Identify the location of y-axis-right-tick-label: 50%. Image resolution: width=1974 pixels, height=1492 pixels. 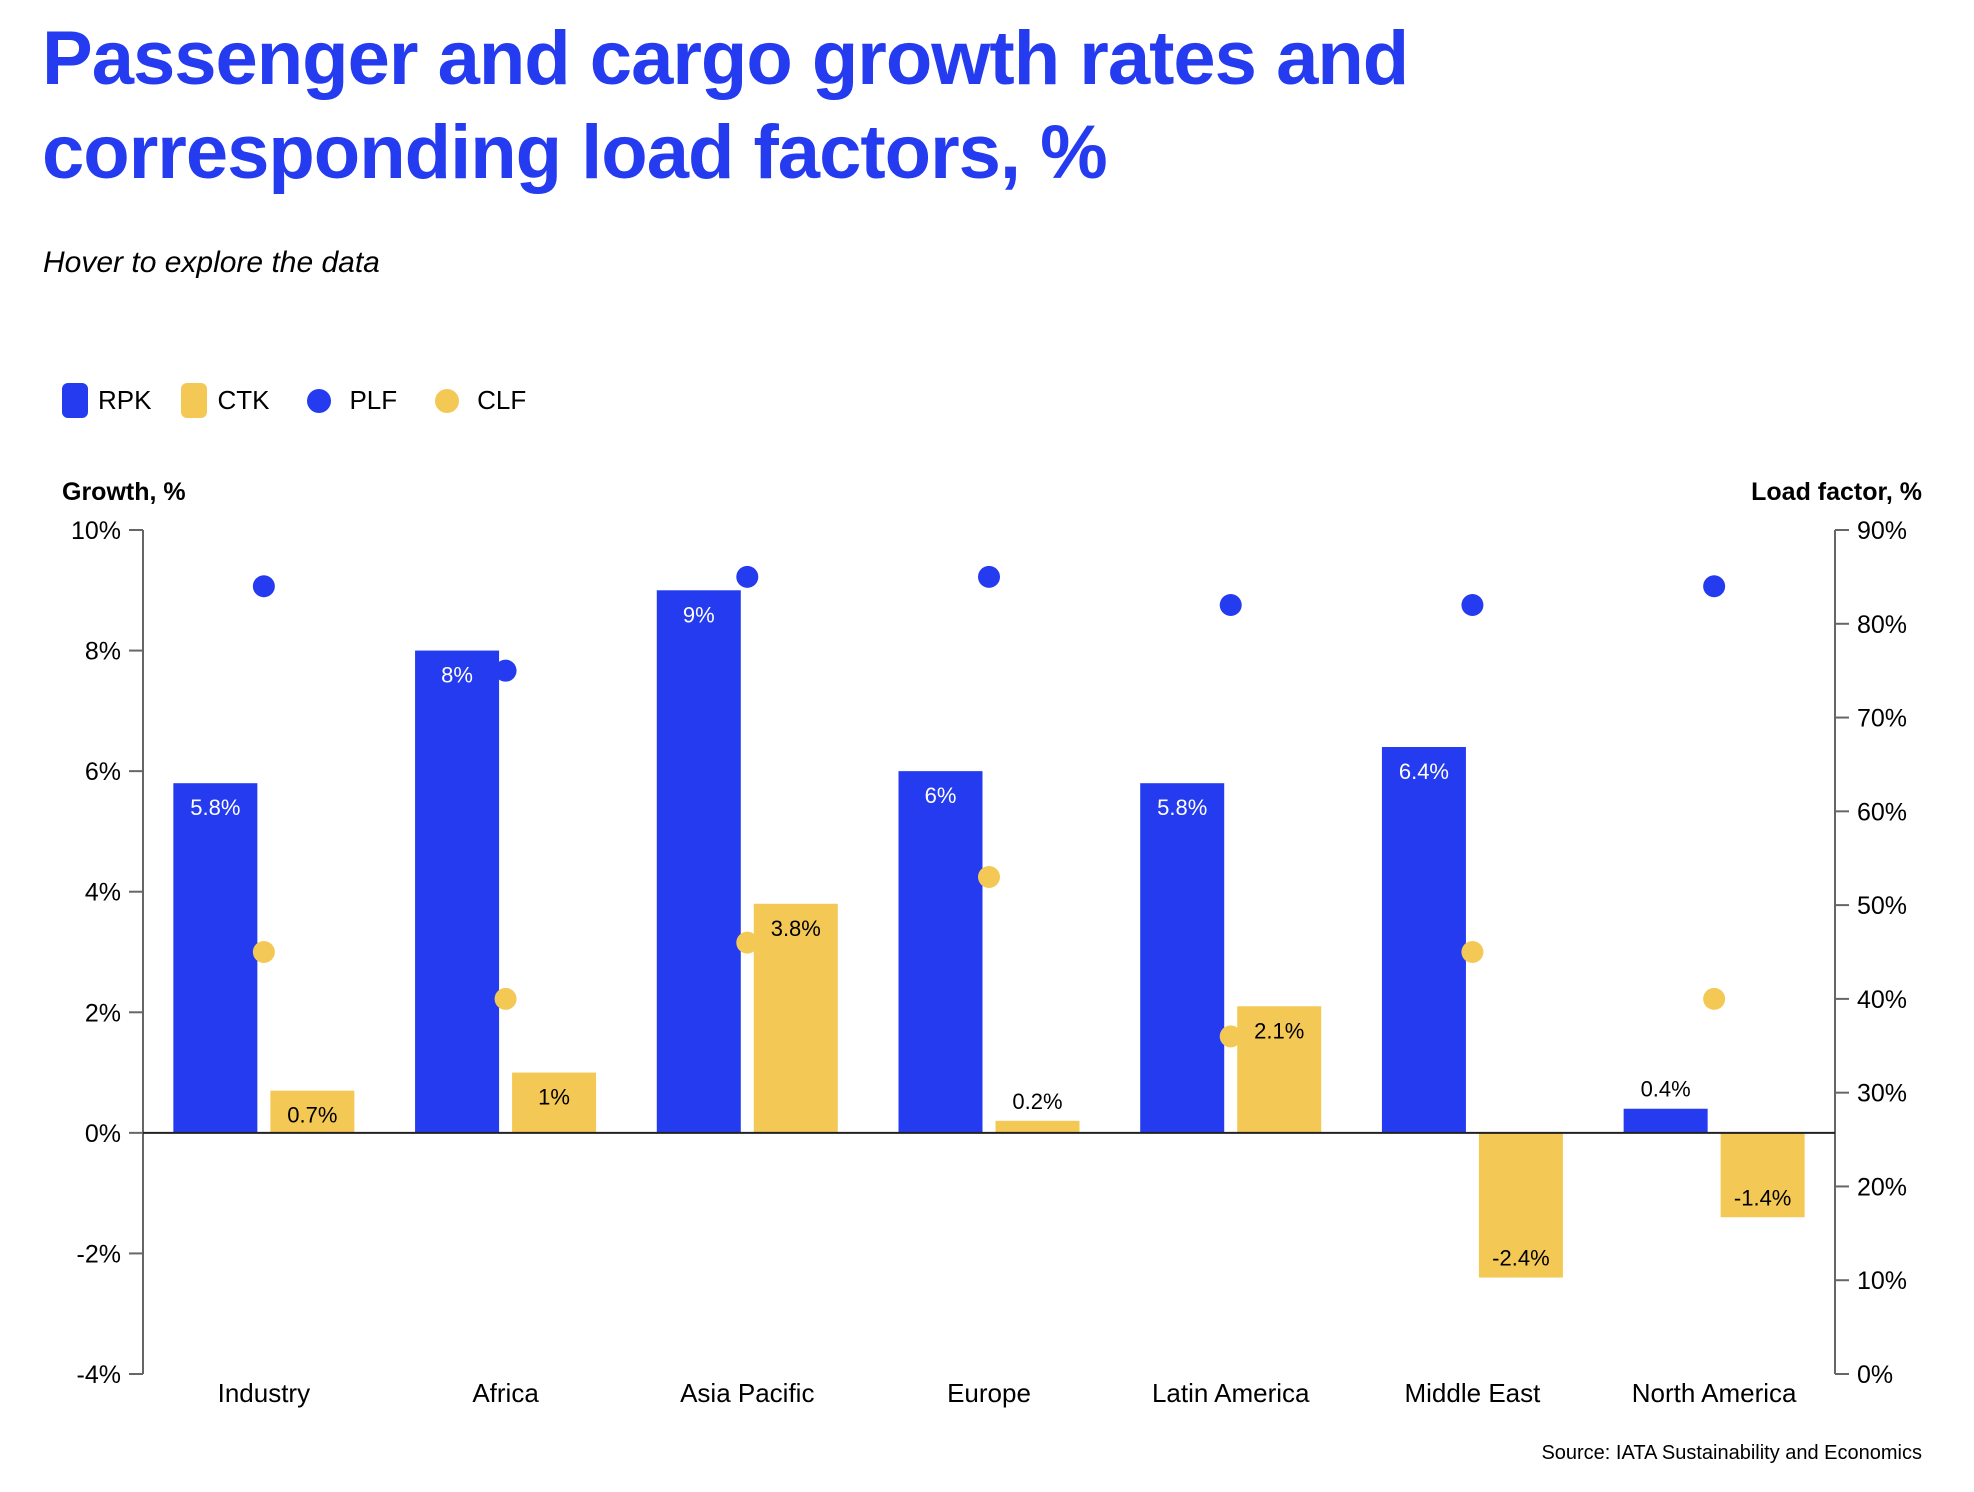
(1882, 906).